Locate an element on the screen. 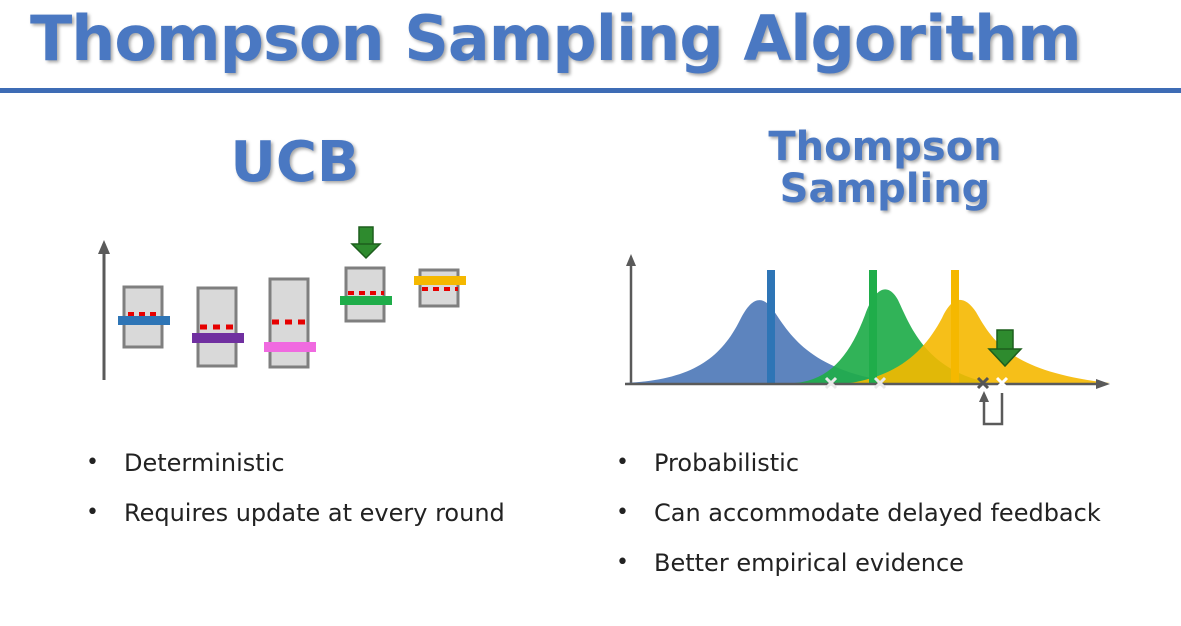  ts-distribution-blue is located at coordinates (762, 341).